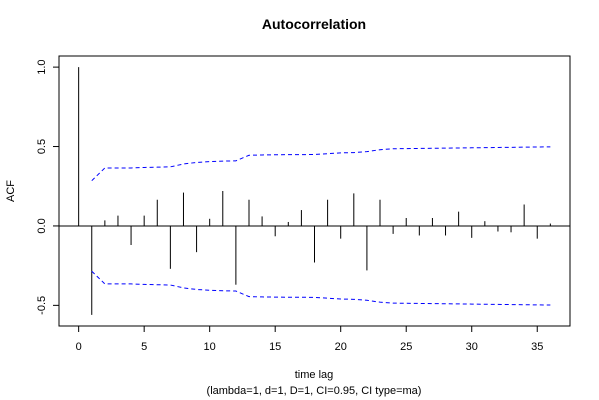 This screenshot has width=599, height=400. Describe the element at coordinates (314, 375) in the screenshot. I see `x-axis-label: time lag` at that location.